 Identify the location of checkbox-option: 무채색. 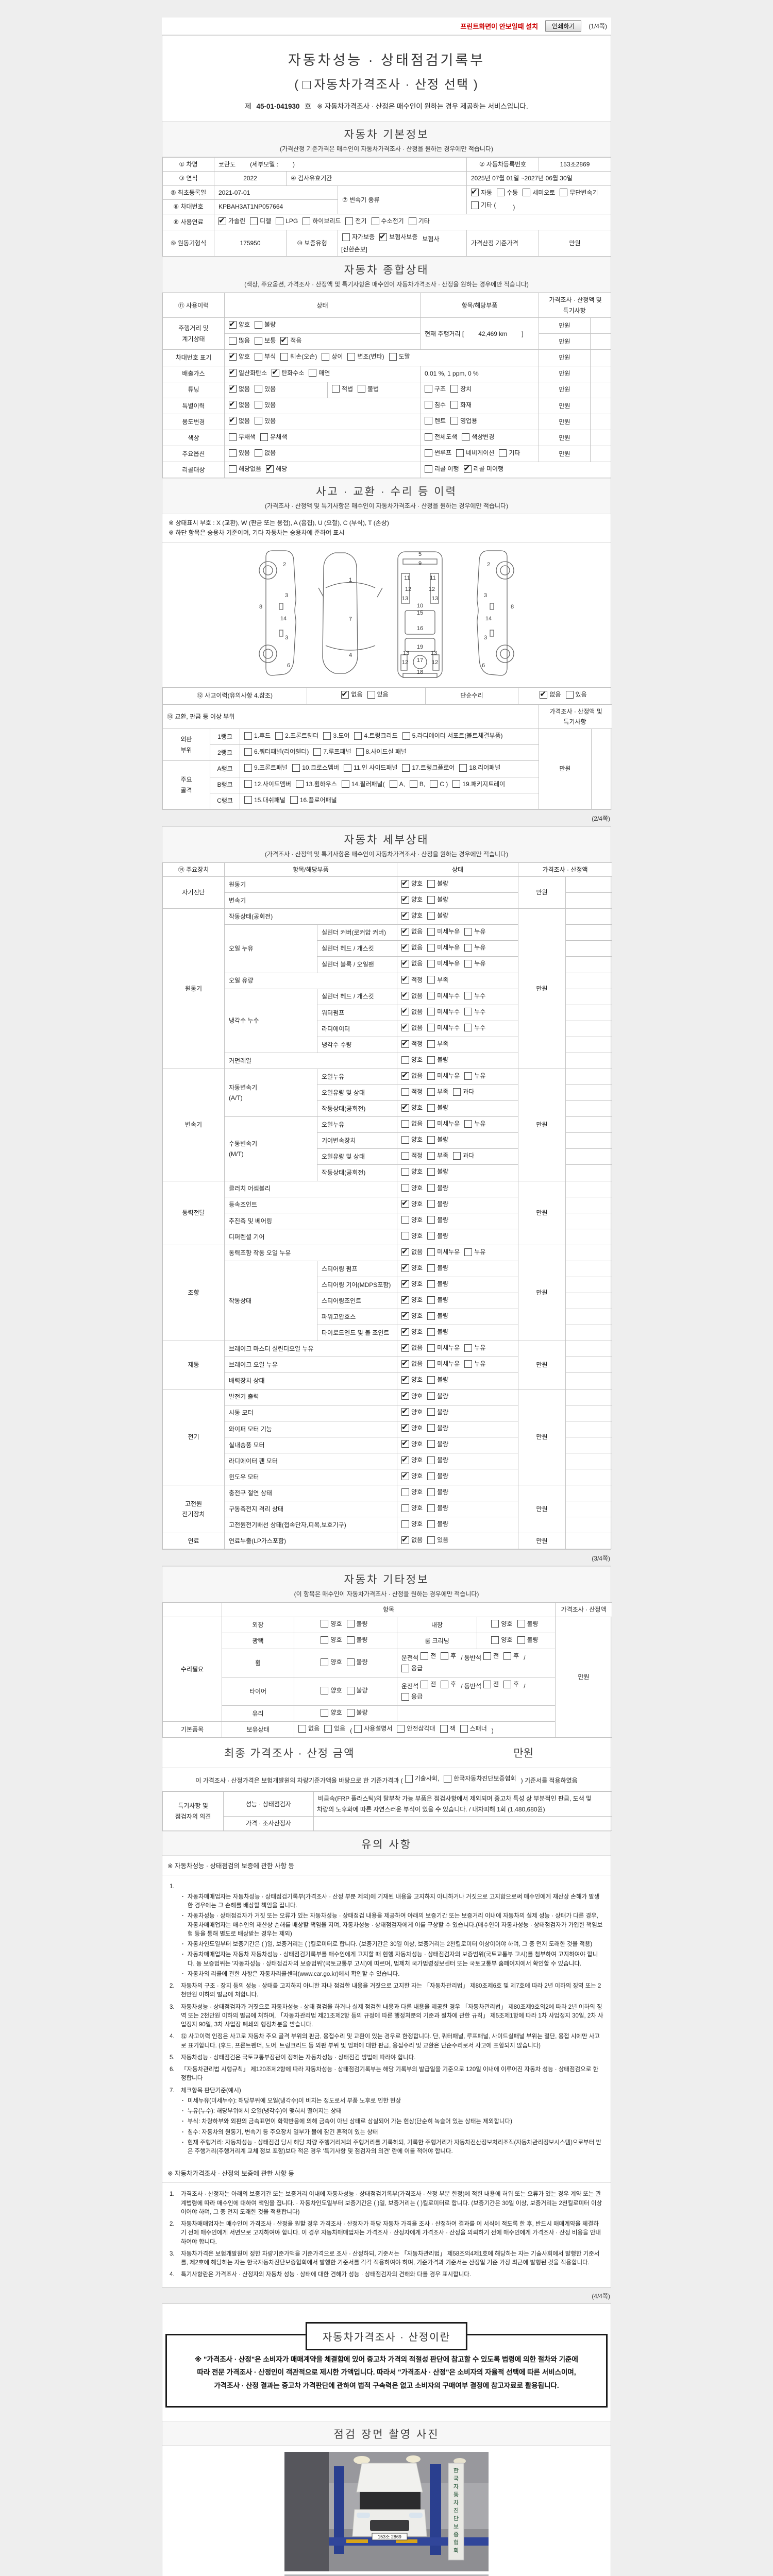
(242, 437).